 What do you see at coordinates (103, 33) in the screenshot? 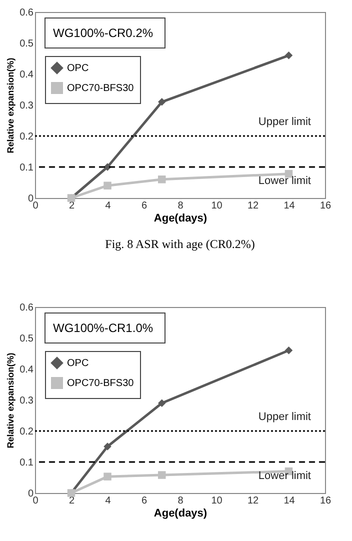
I see `text: WG100%-CR0.2%` at bounding box center [103, 33].